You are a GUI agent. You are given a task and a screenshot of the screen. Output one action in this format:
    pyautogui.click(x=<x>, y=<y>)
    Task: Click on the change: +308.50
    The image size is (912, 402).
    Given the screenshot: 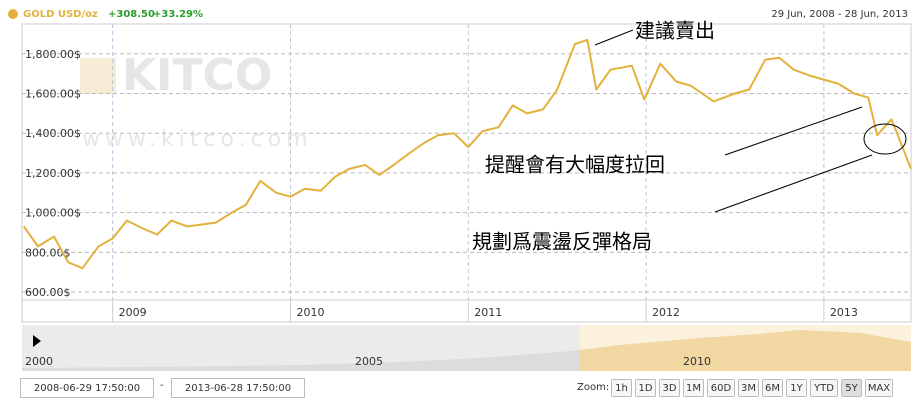 What is the action you would take?
    pyautogui.click(x=131, y=14)
    